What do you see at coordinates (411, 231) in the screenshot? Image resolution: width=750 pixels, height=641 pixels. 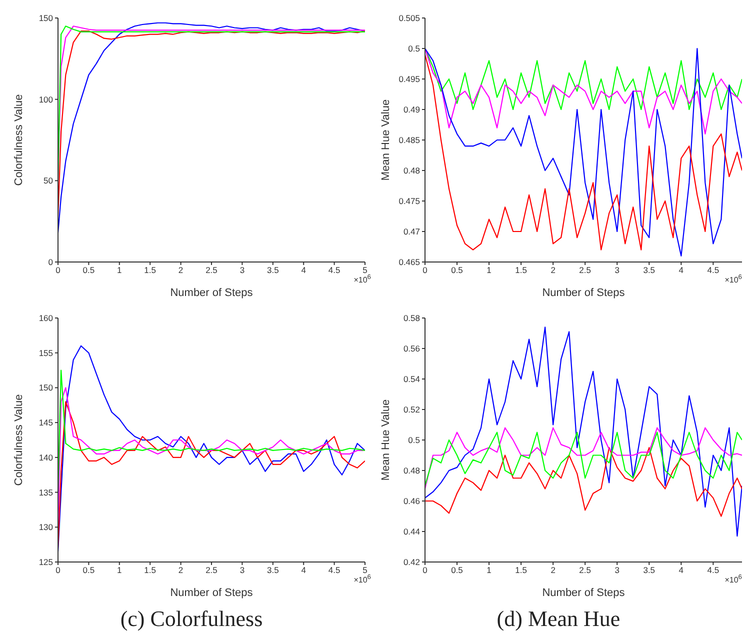 I see `y-tick-label: 0.47` at bounding box center [411, 231].